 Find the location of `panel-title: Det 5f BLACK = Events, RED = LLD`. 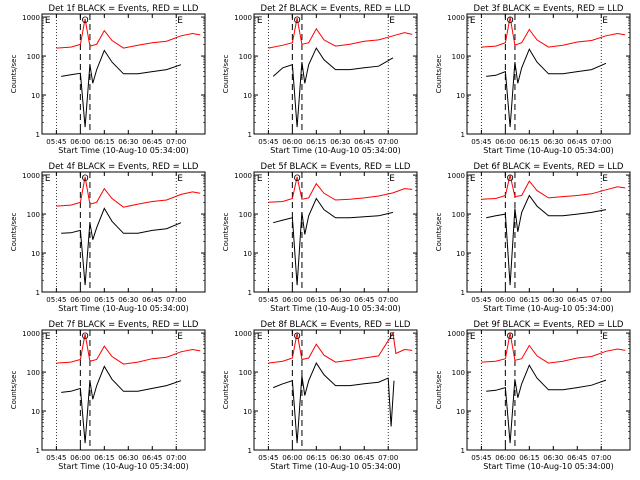

panel-title: Det 5f BLACK = Events, RED = LLD is located at coordinates (336, 167).